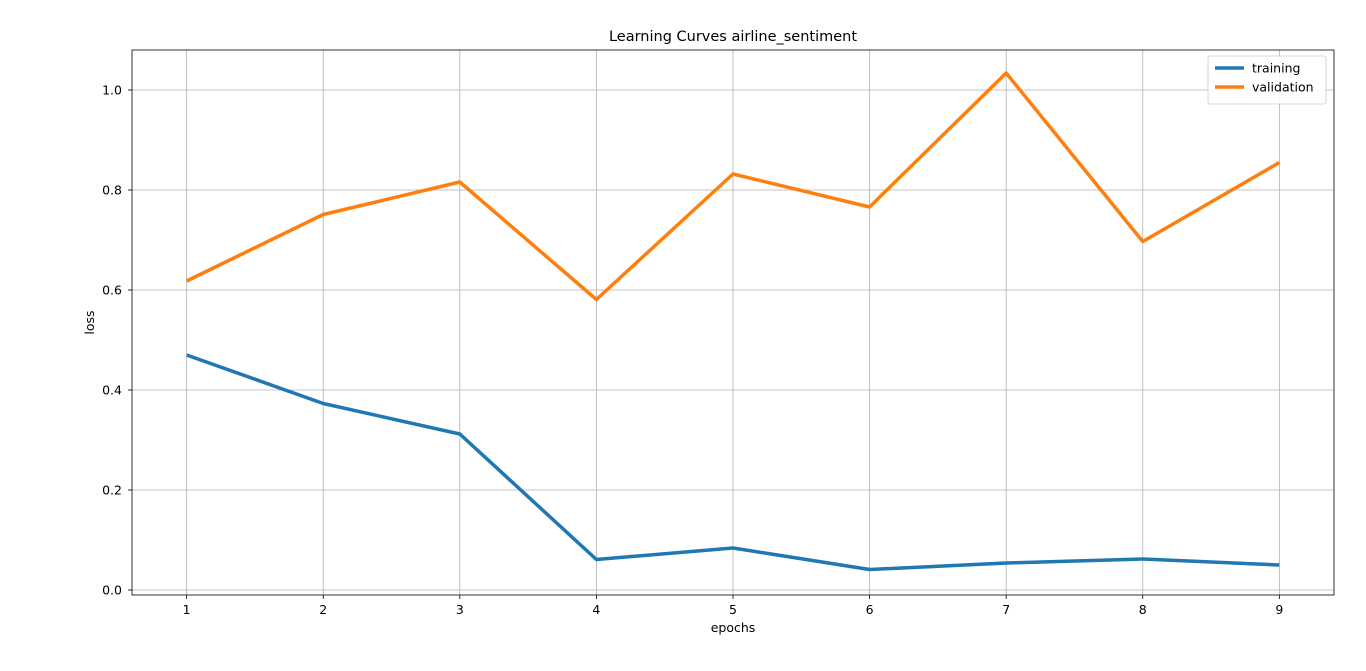 The image size is (1366, 671). Describe the element at coordinates (112, 390) in the screenshot. I see `y-tick-label: 0.4` at that location.